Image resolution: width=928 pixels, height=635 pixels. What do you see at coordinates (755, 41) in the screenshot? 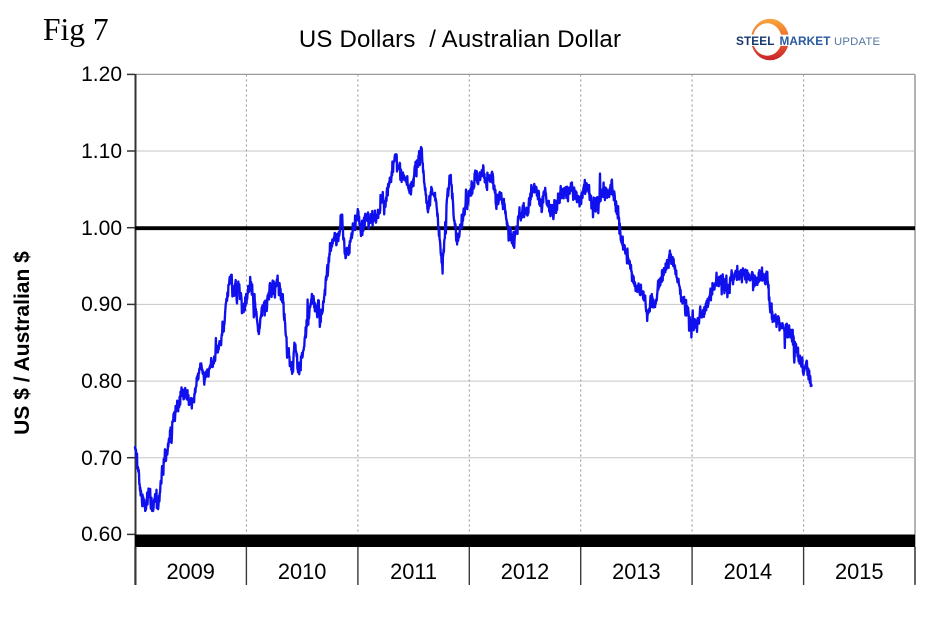
I see `svg-text: STEEL` at bounding box center [755, 41].